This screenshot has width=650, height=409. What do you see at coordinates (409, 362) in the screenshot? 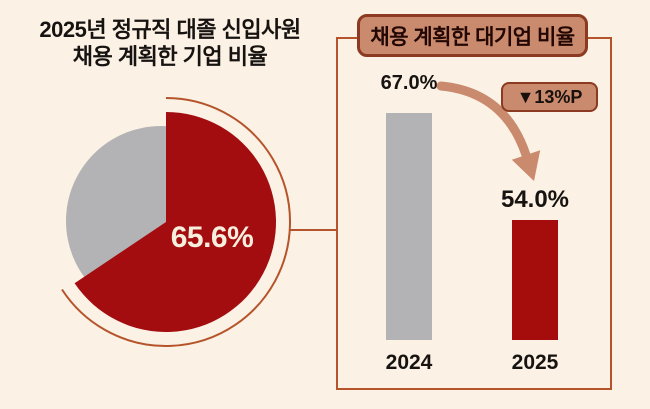
I see `bar-category-2024: 2024` at bounding box center [409, 362].